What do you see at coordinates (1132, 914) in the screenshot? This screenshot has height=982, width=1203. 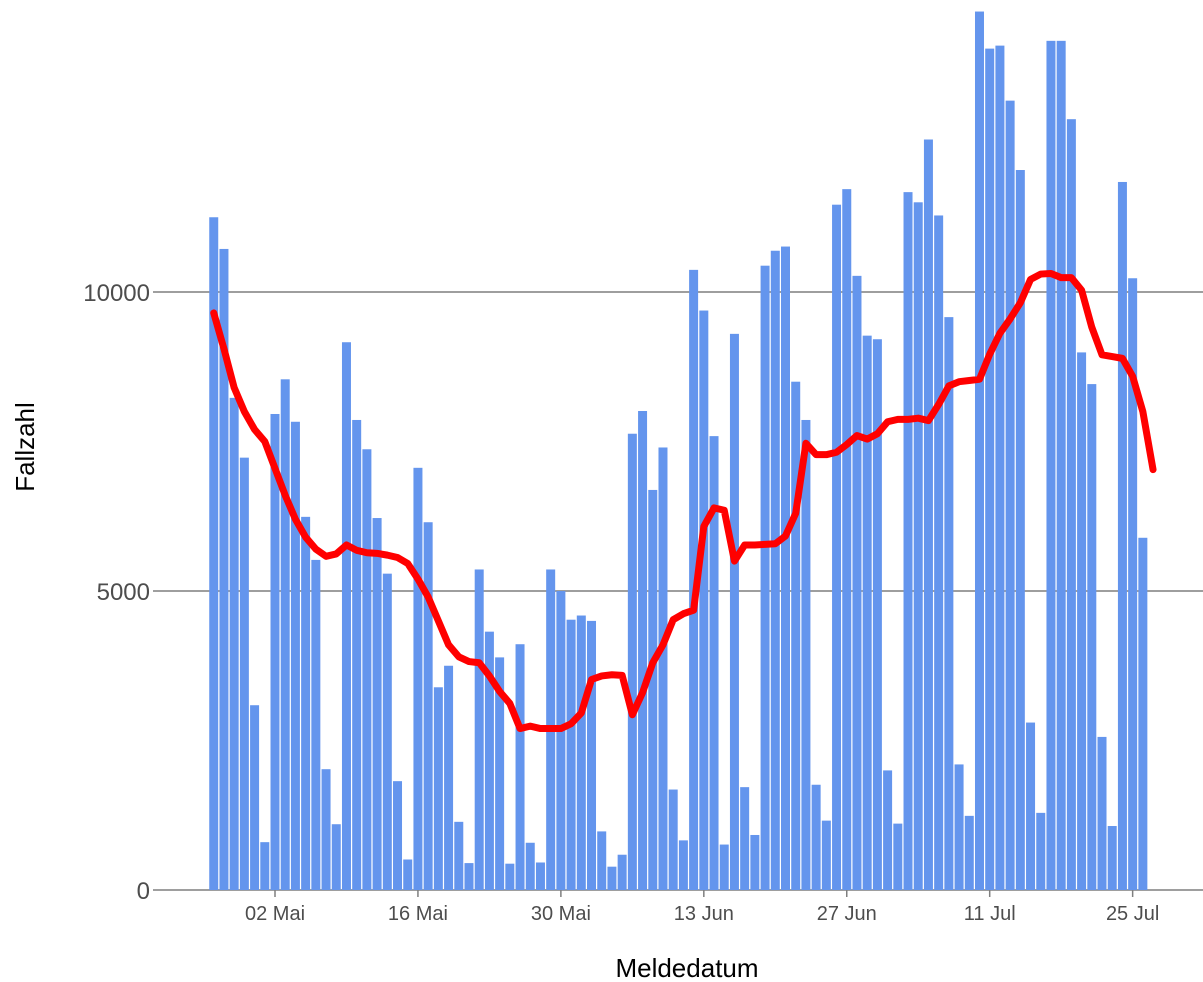 I see `x-tick-label: 25 Jul` at bounding box center [1132, 914].